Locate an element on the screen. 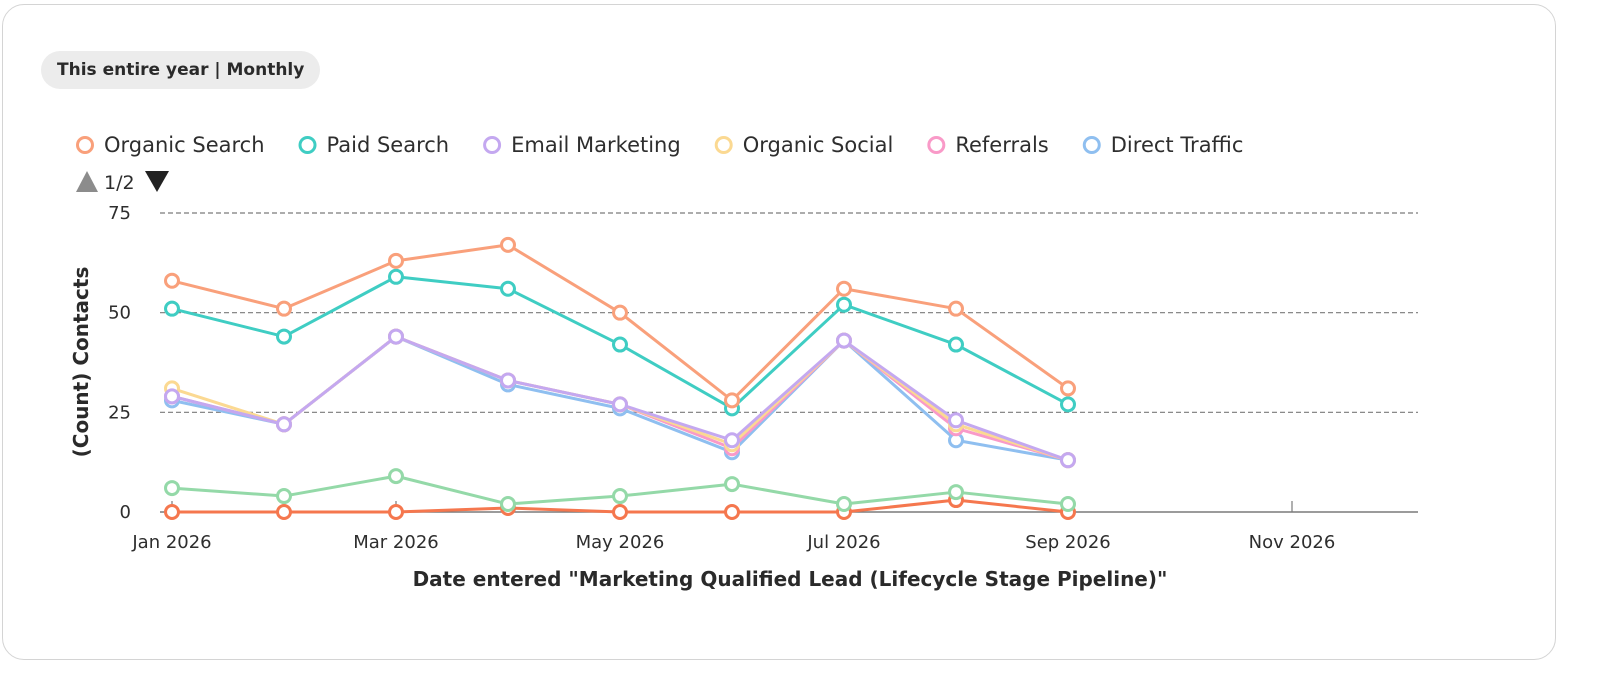  x-tick-label: Jan 2026 is located at coordinates (171, 542).